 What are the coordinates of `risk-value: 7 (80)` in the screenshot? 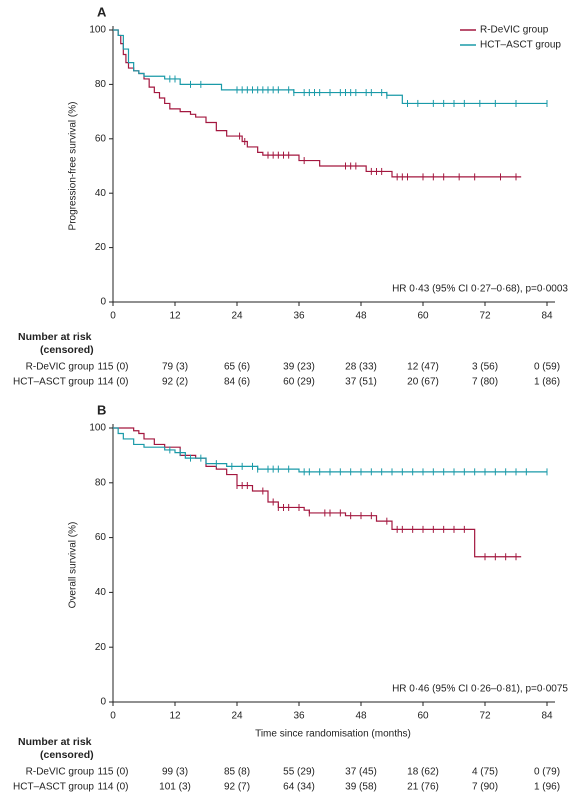 It's located at (485, 382).